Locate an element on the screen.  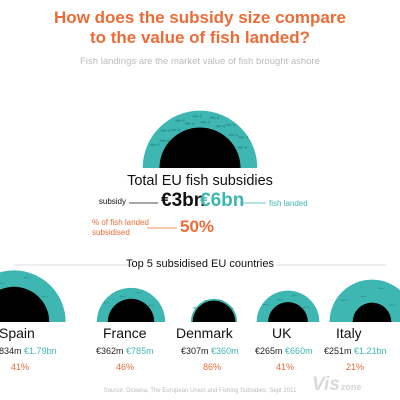
vizzone-logo: Viszone is located at coordinates (336, 385).